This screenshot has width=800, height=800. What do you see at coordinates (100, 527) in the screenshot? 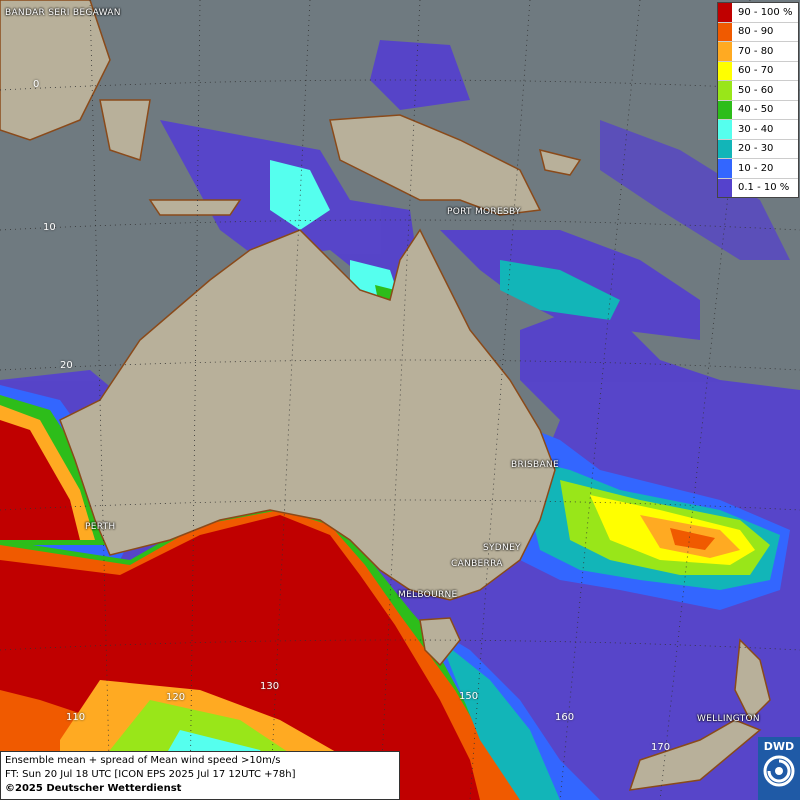
I see `label-perth: PERTH` at bounding box center [100, 527].